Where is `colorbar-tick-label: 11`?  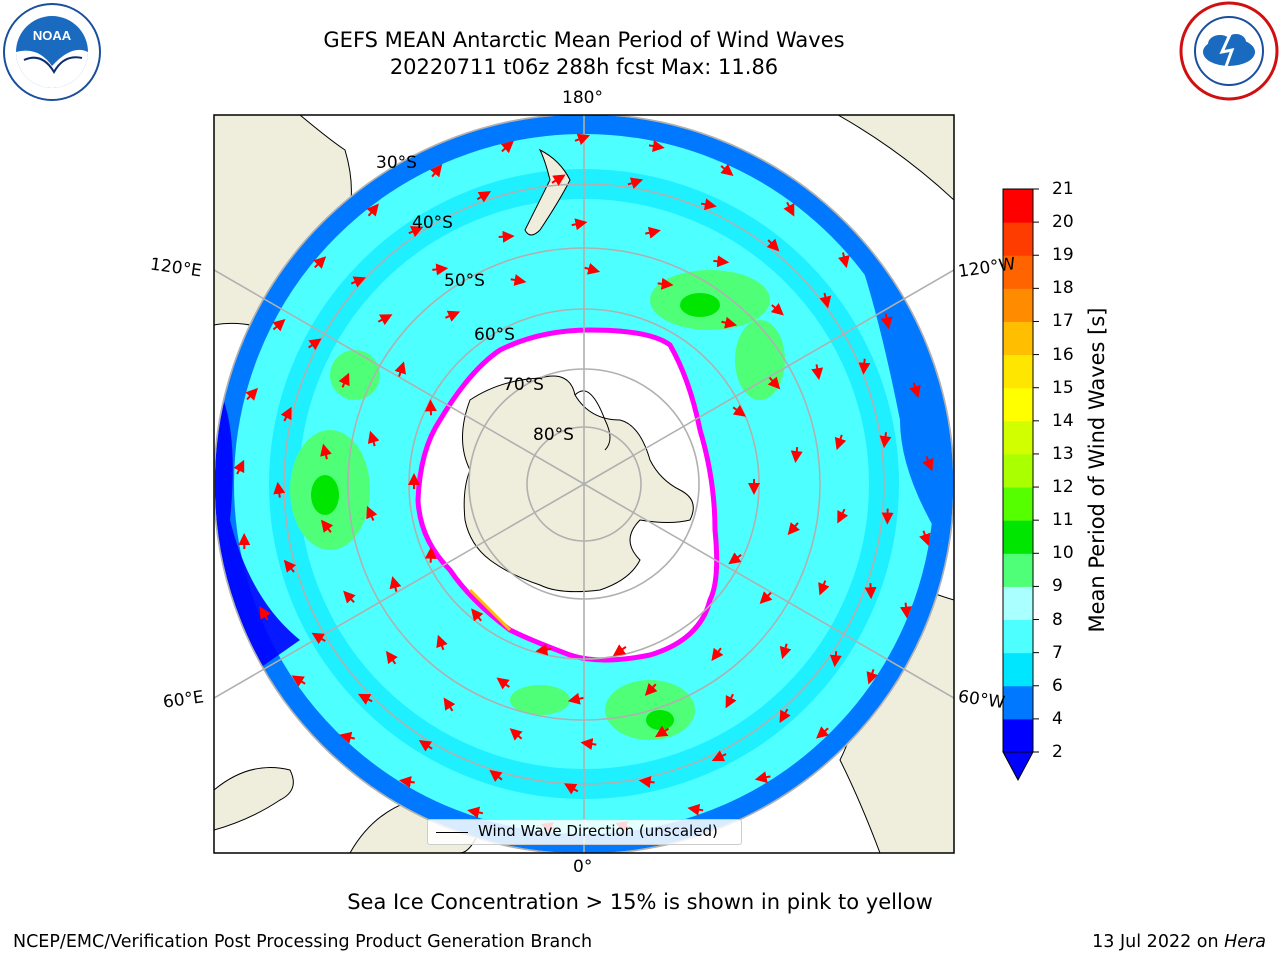
colorbar-tick-label: 11 is located at coordinates (1063, 520).